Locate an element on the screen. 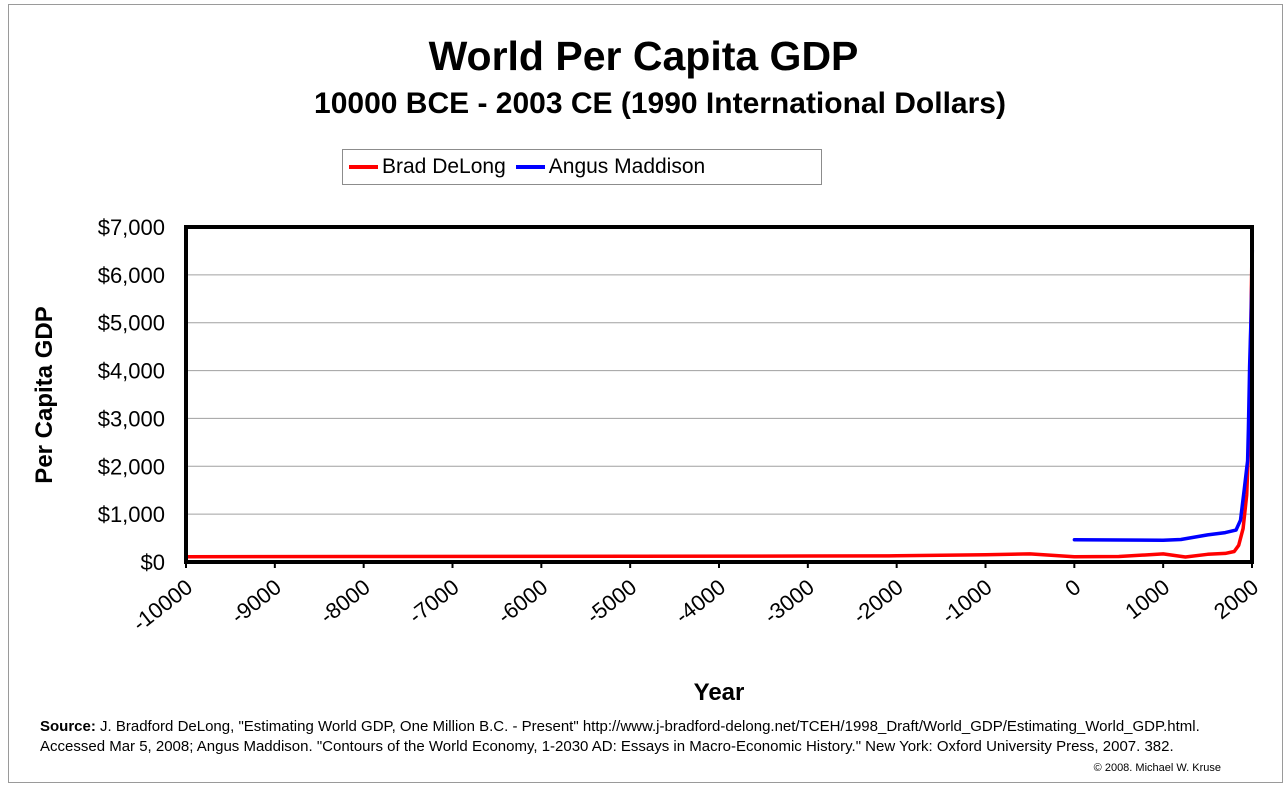 Image resolution: width=1287 pixels, height=785 pixels. x-tick-label: 0 is located at coordinates (1072, 587).